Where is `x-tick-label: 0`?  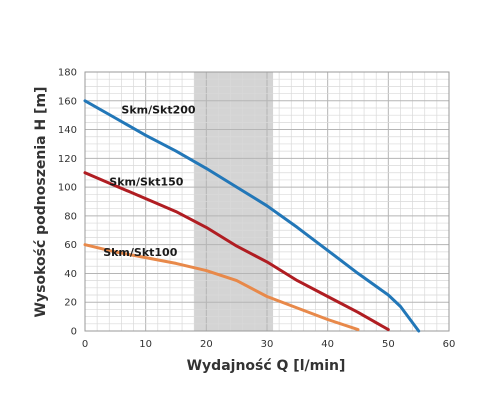
x-tick-label: 0 is located at coordinates (85, 344).